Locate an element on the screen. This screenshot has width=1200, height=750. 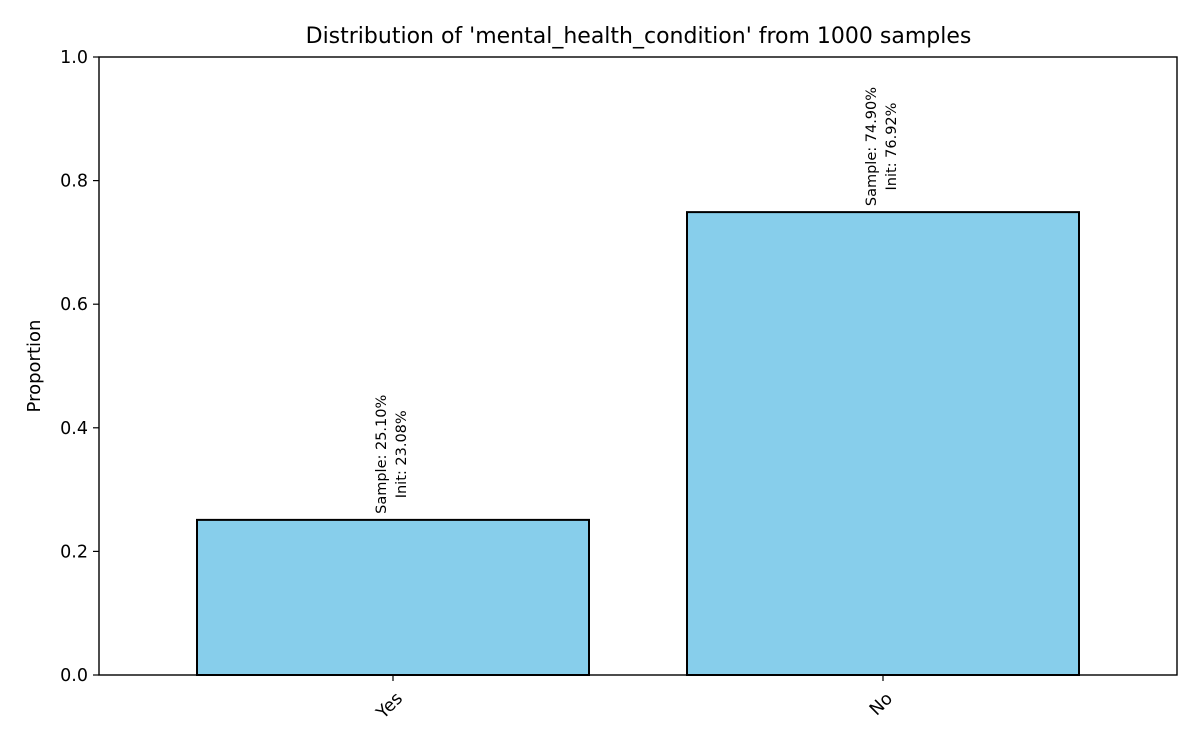
bar-label-no-init: Init: 76.92% is located at coordinates (892, 147).